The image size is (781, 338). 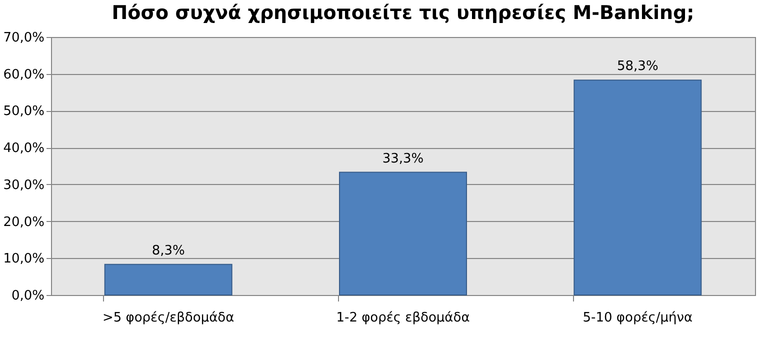 I want to click on y-tick-label: 60,0%, so click(x=23, y=74).